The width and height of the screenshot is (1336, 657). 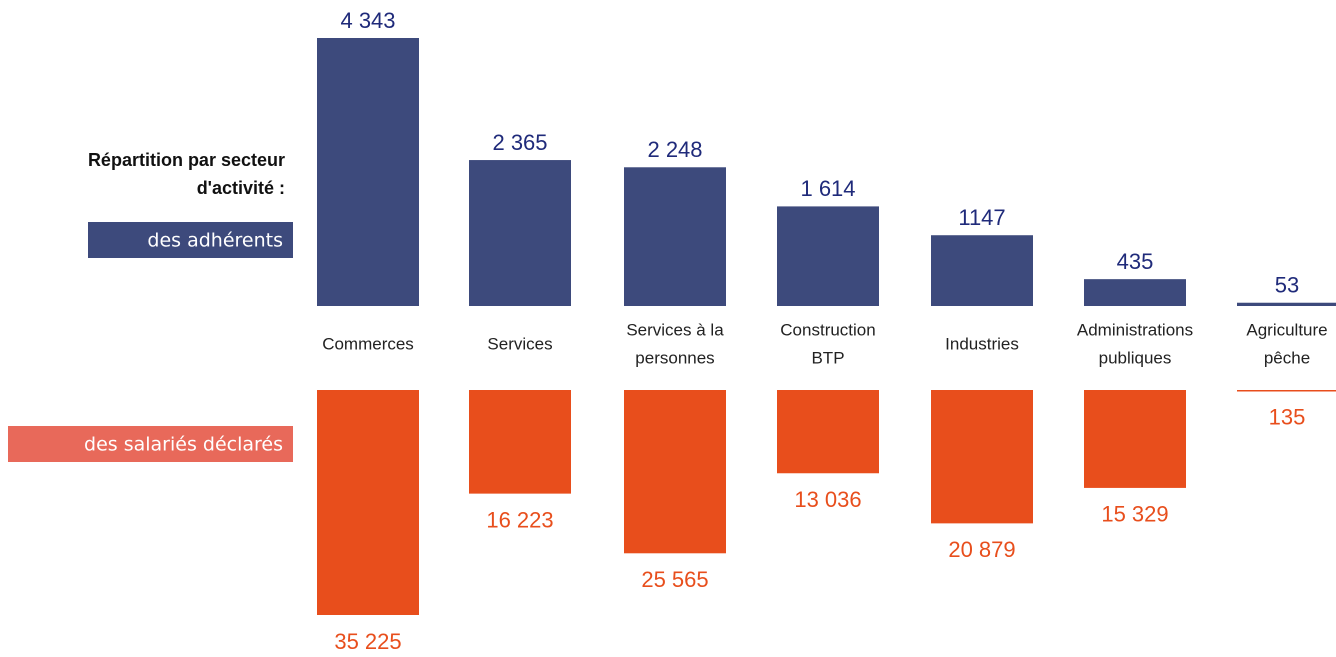 I want to click on category-label: Industries, so click(x=982, y=343).